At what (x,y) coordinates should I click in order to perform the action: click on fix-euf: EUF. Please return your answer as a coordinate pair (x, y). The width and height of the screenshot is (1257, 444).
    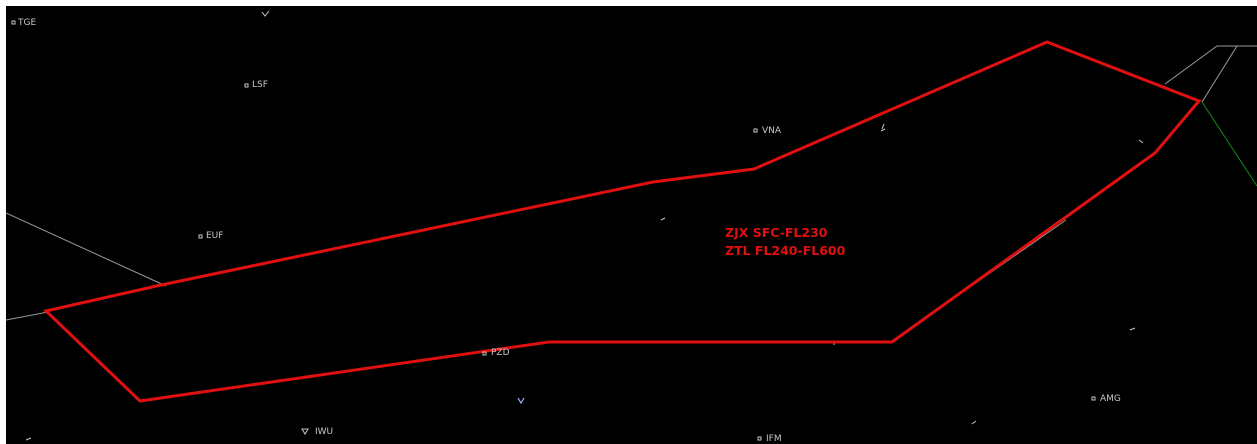
    Looking at the image, I should click on (210, 236).